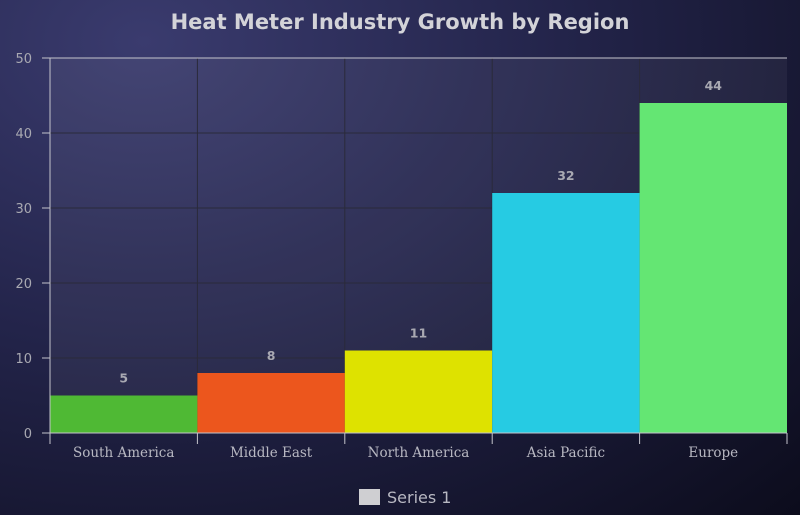 The image size is (800, 515). What do you see at coordinates (565, 453) in the screenshot?
I see `category-label: Asia Pacific` at bounding box center [565, 453].